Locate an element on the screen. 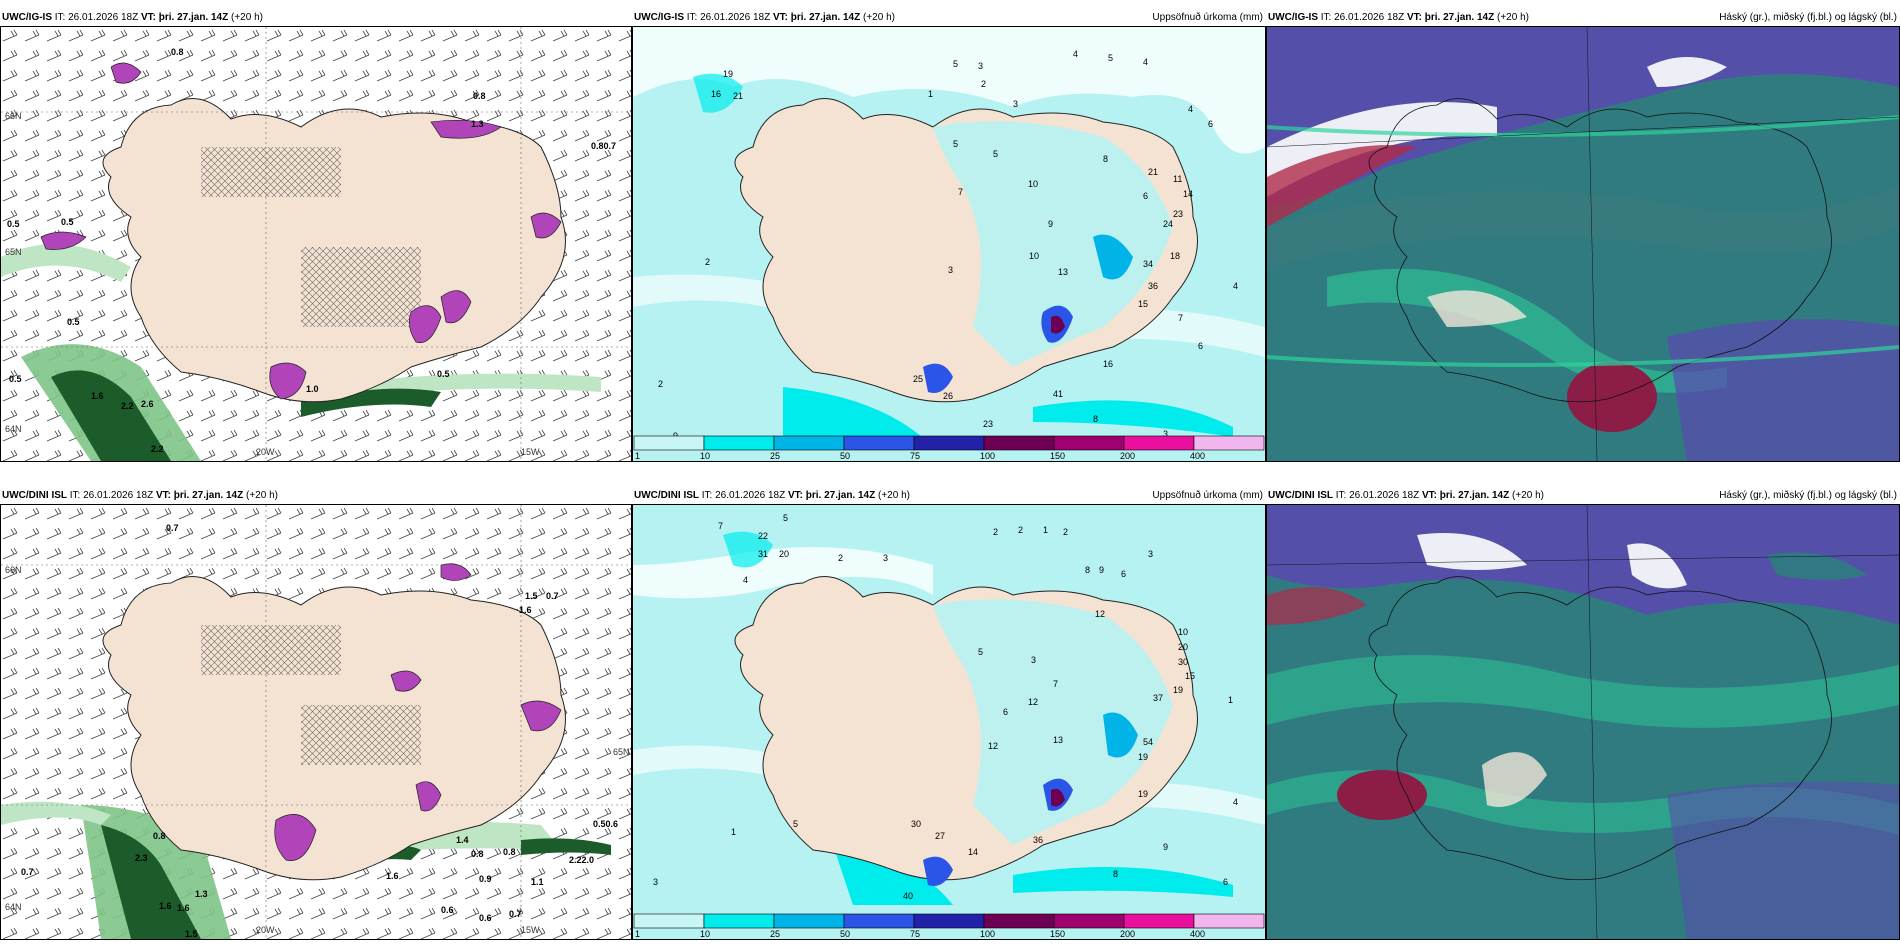 The width and height of the screenshot is (1900, 950). value-label: 2.22.0 is located at coordinates (581, 860).